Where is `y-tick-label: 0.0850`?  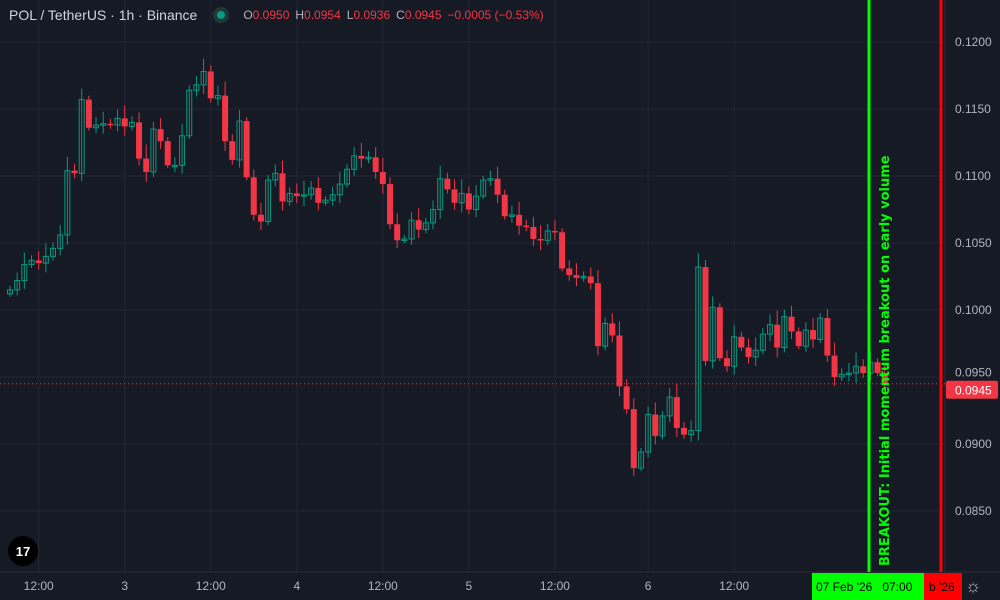
y-tick-label: 0.0850 is located at coordinates (973, 511).